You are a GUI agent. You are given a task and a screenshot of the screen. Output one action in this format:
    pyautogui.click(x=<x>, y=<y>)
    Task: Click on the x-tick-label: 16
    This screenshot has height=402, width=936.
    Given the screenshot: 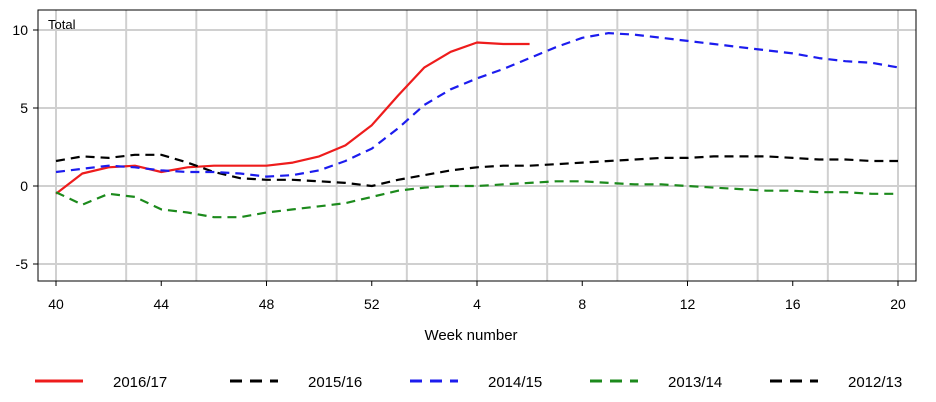 What is the action you would take?
    pyautogui.click(x=793, y=304)
    